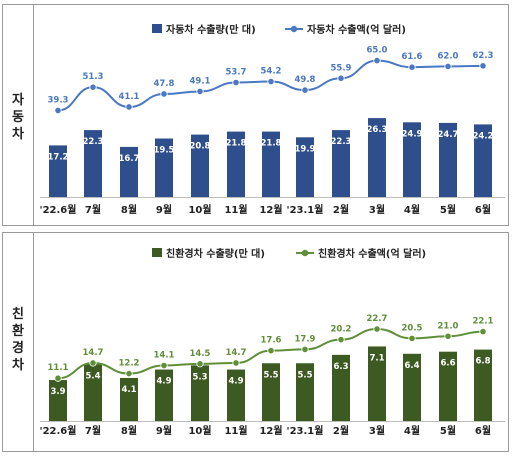 This screenshot has height=456, width=512. What do you see at coordinates (18, 365) in the screenshot?
I see `side-label-char: 차` at bounding box center [18, 365].